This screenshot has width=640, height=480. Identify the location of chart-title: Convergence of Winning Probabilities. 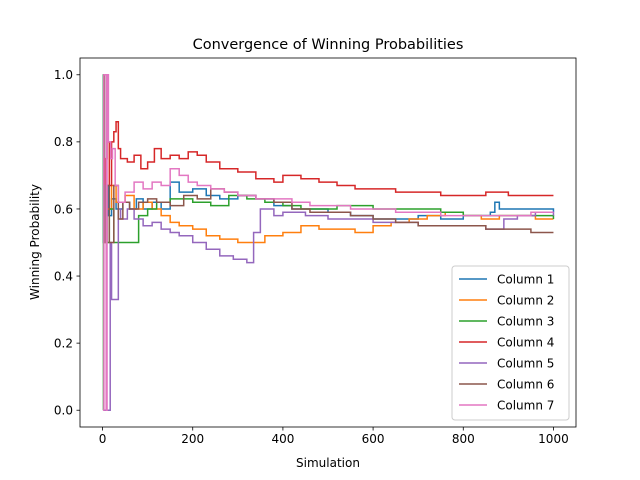
(328, 45).